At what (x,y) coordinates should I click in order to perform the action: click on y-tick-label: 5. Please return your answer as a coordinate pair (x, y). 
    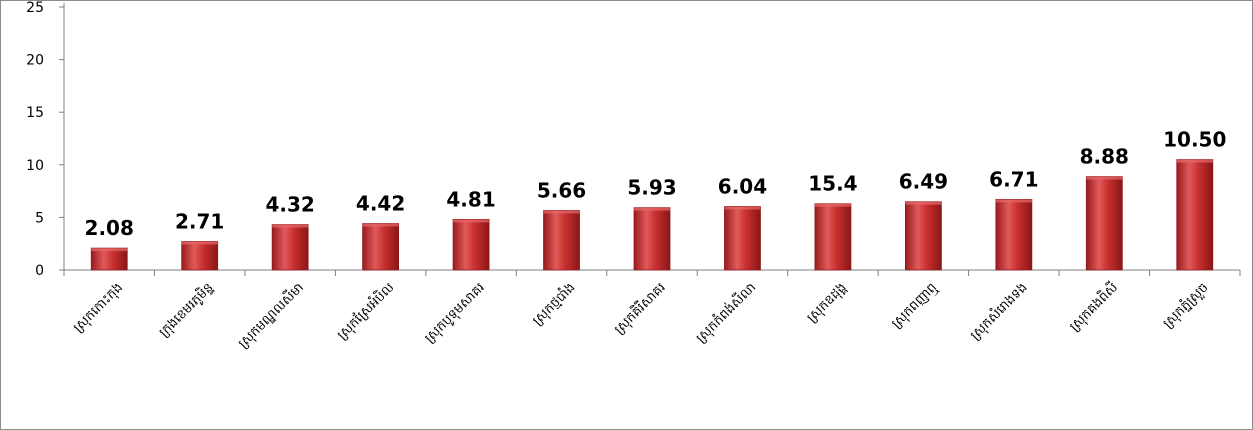
    Looking at the image, I should click on (39, 218).